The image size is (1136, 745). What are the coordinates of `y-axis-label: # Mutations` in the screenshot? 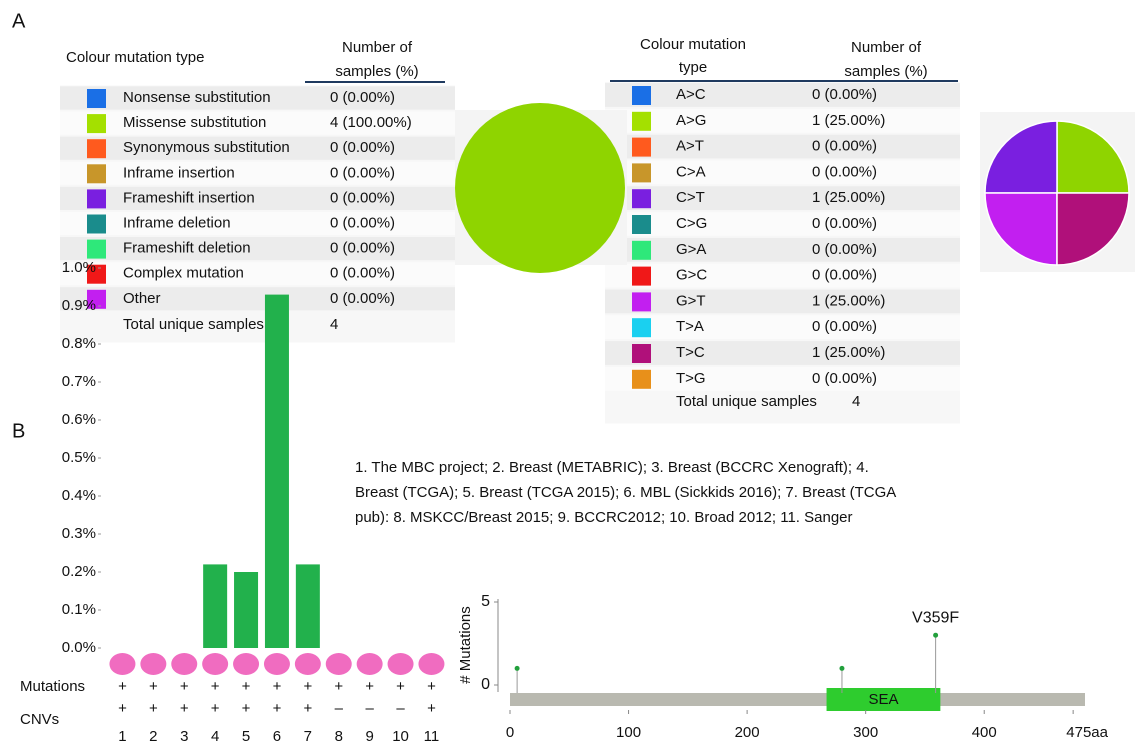 It's located at (465, 645).